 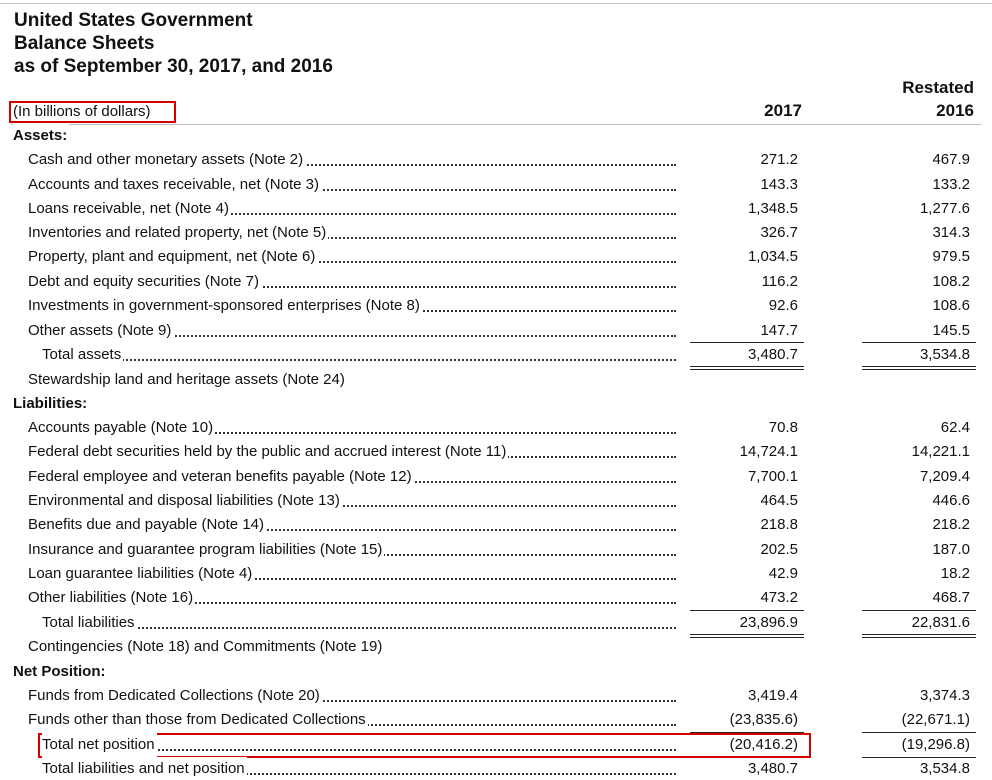 What do you see at coordinates (951, 305) in the screenshot?
I see `value-2016: 108.6` at bounding box center [951, 305].